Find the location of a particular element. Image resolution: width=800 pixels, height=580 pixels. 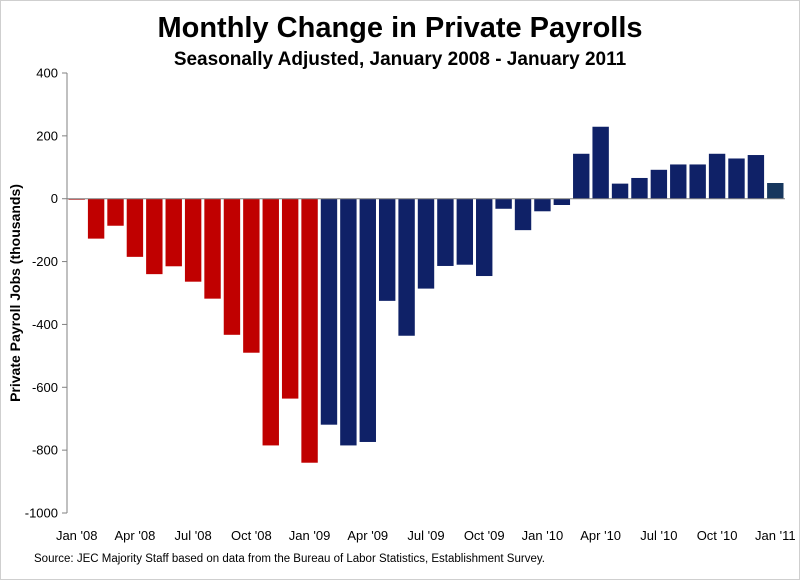

x-tick-label: Jan '08 is located at coordinates (77, 535).